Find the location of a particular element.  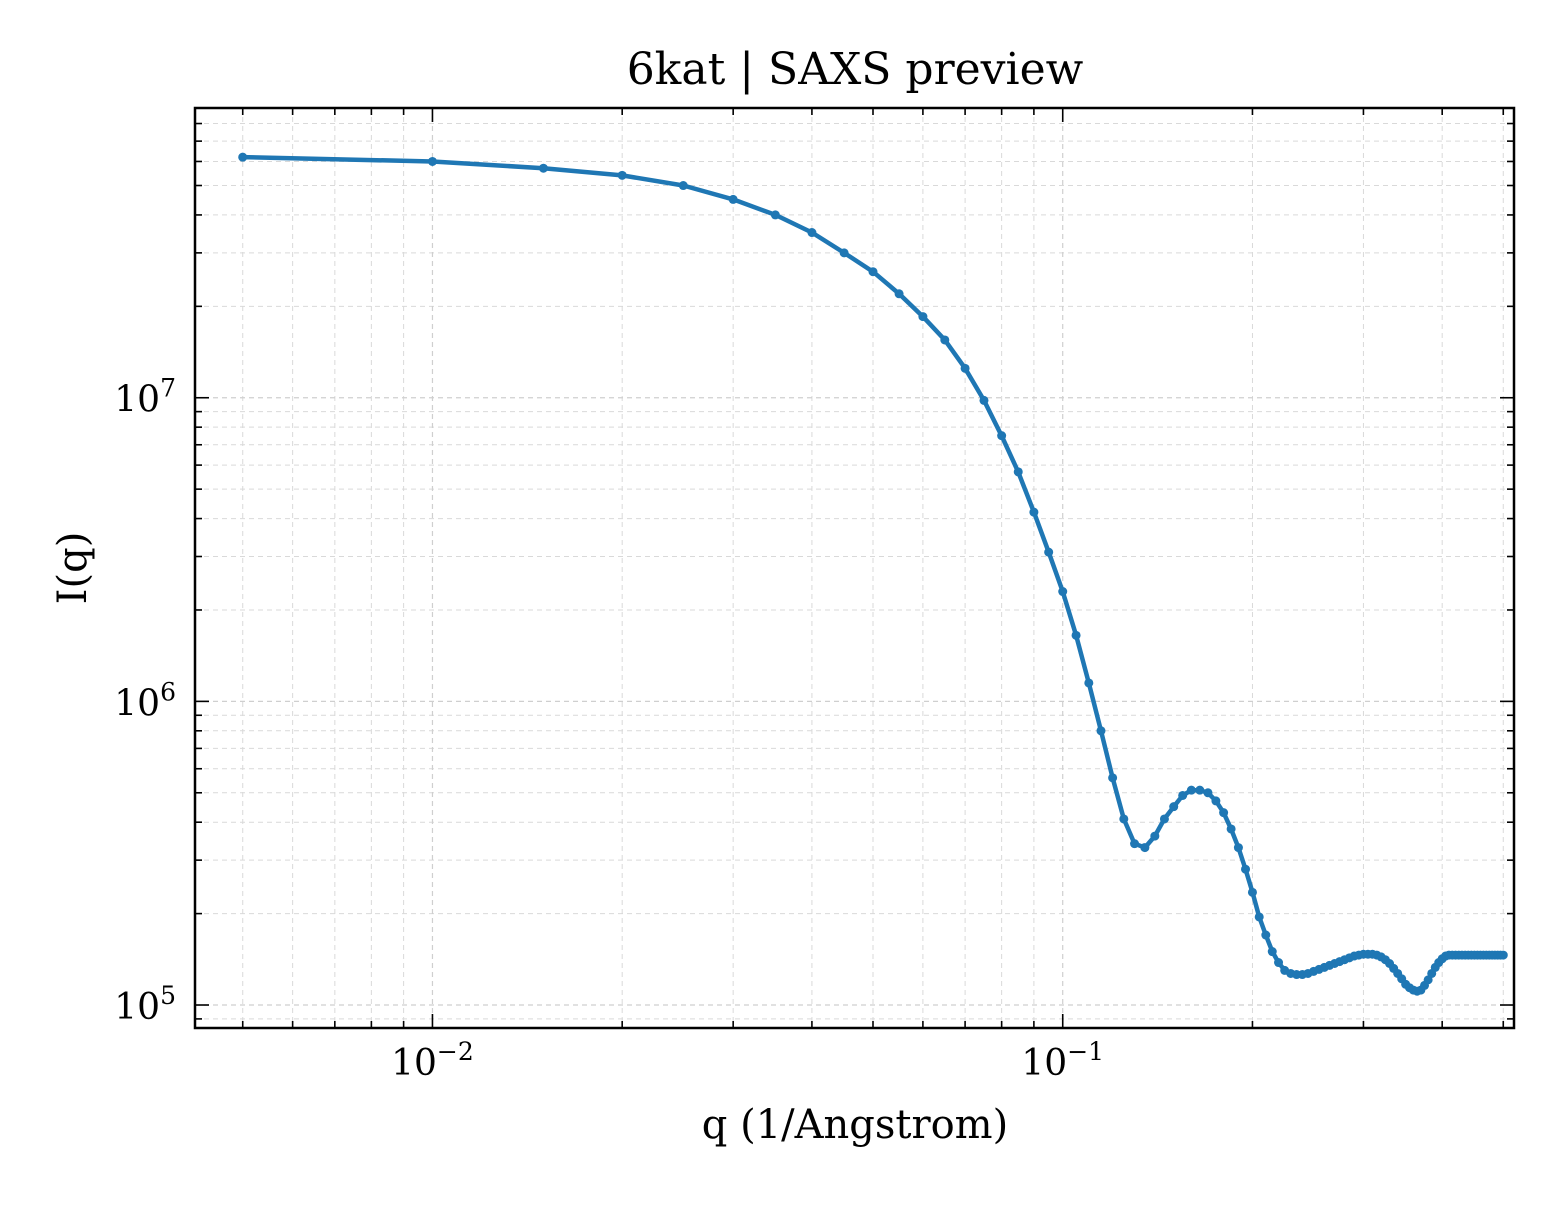

y-tick-label: 10⁷ is located at coordinates (145, 397).